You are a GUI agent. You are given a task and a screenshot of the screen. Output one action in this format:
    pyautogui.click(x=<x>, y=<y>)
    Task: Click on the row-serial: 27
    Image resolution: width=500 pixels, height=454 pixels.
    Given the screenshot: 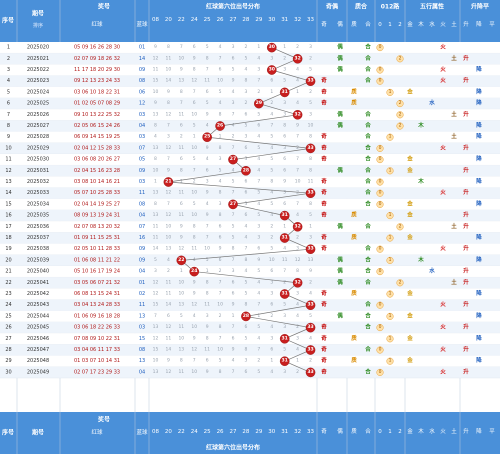 What is the action you would take?
    pyautogui.click(x=8, y=339)
    